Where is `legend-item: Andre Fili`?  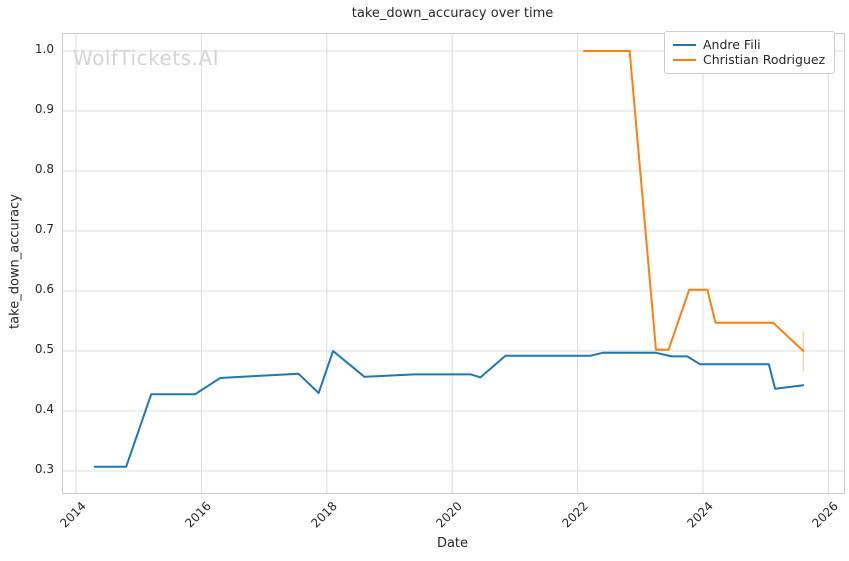 legend-item: Andre Fili is located at coordinates (749, 44).